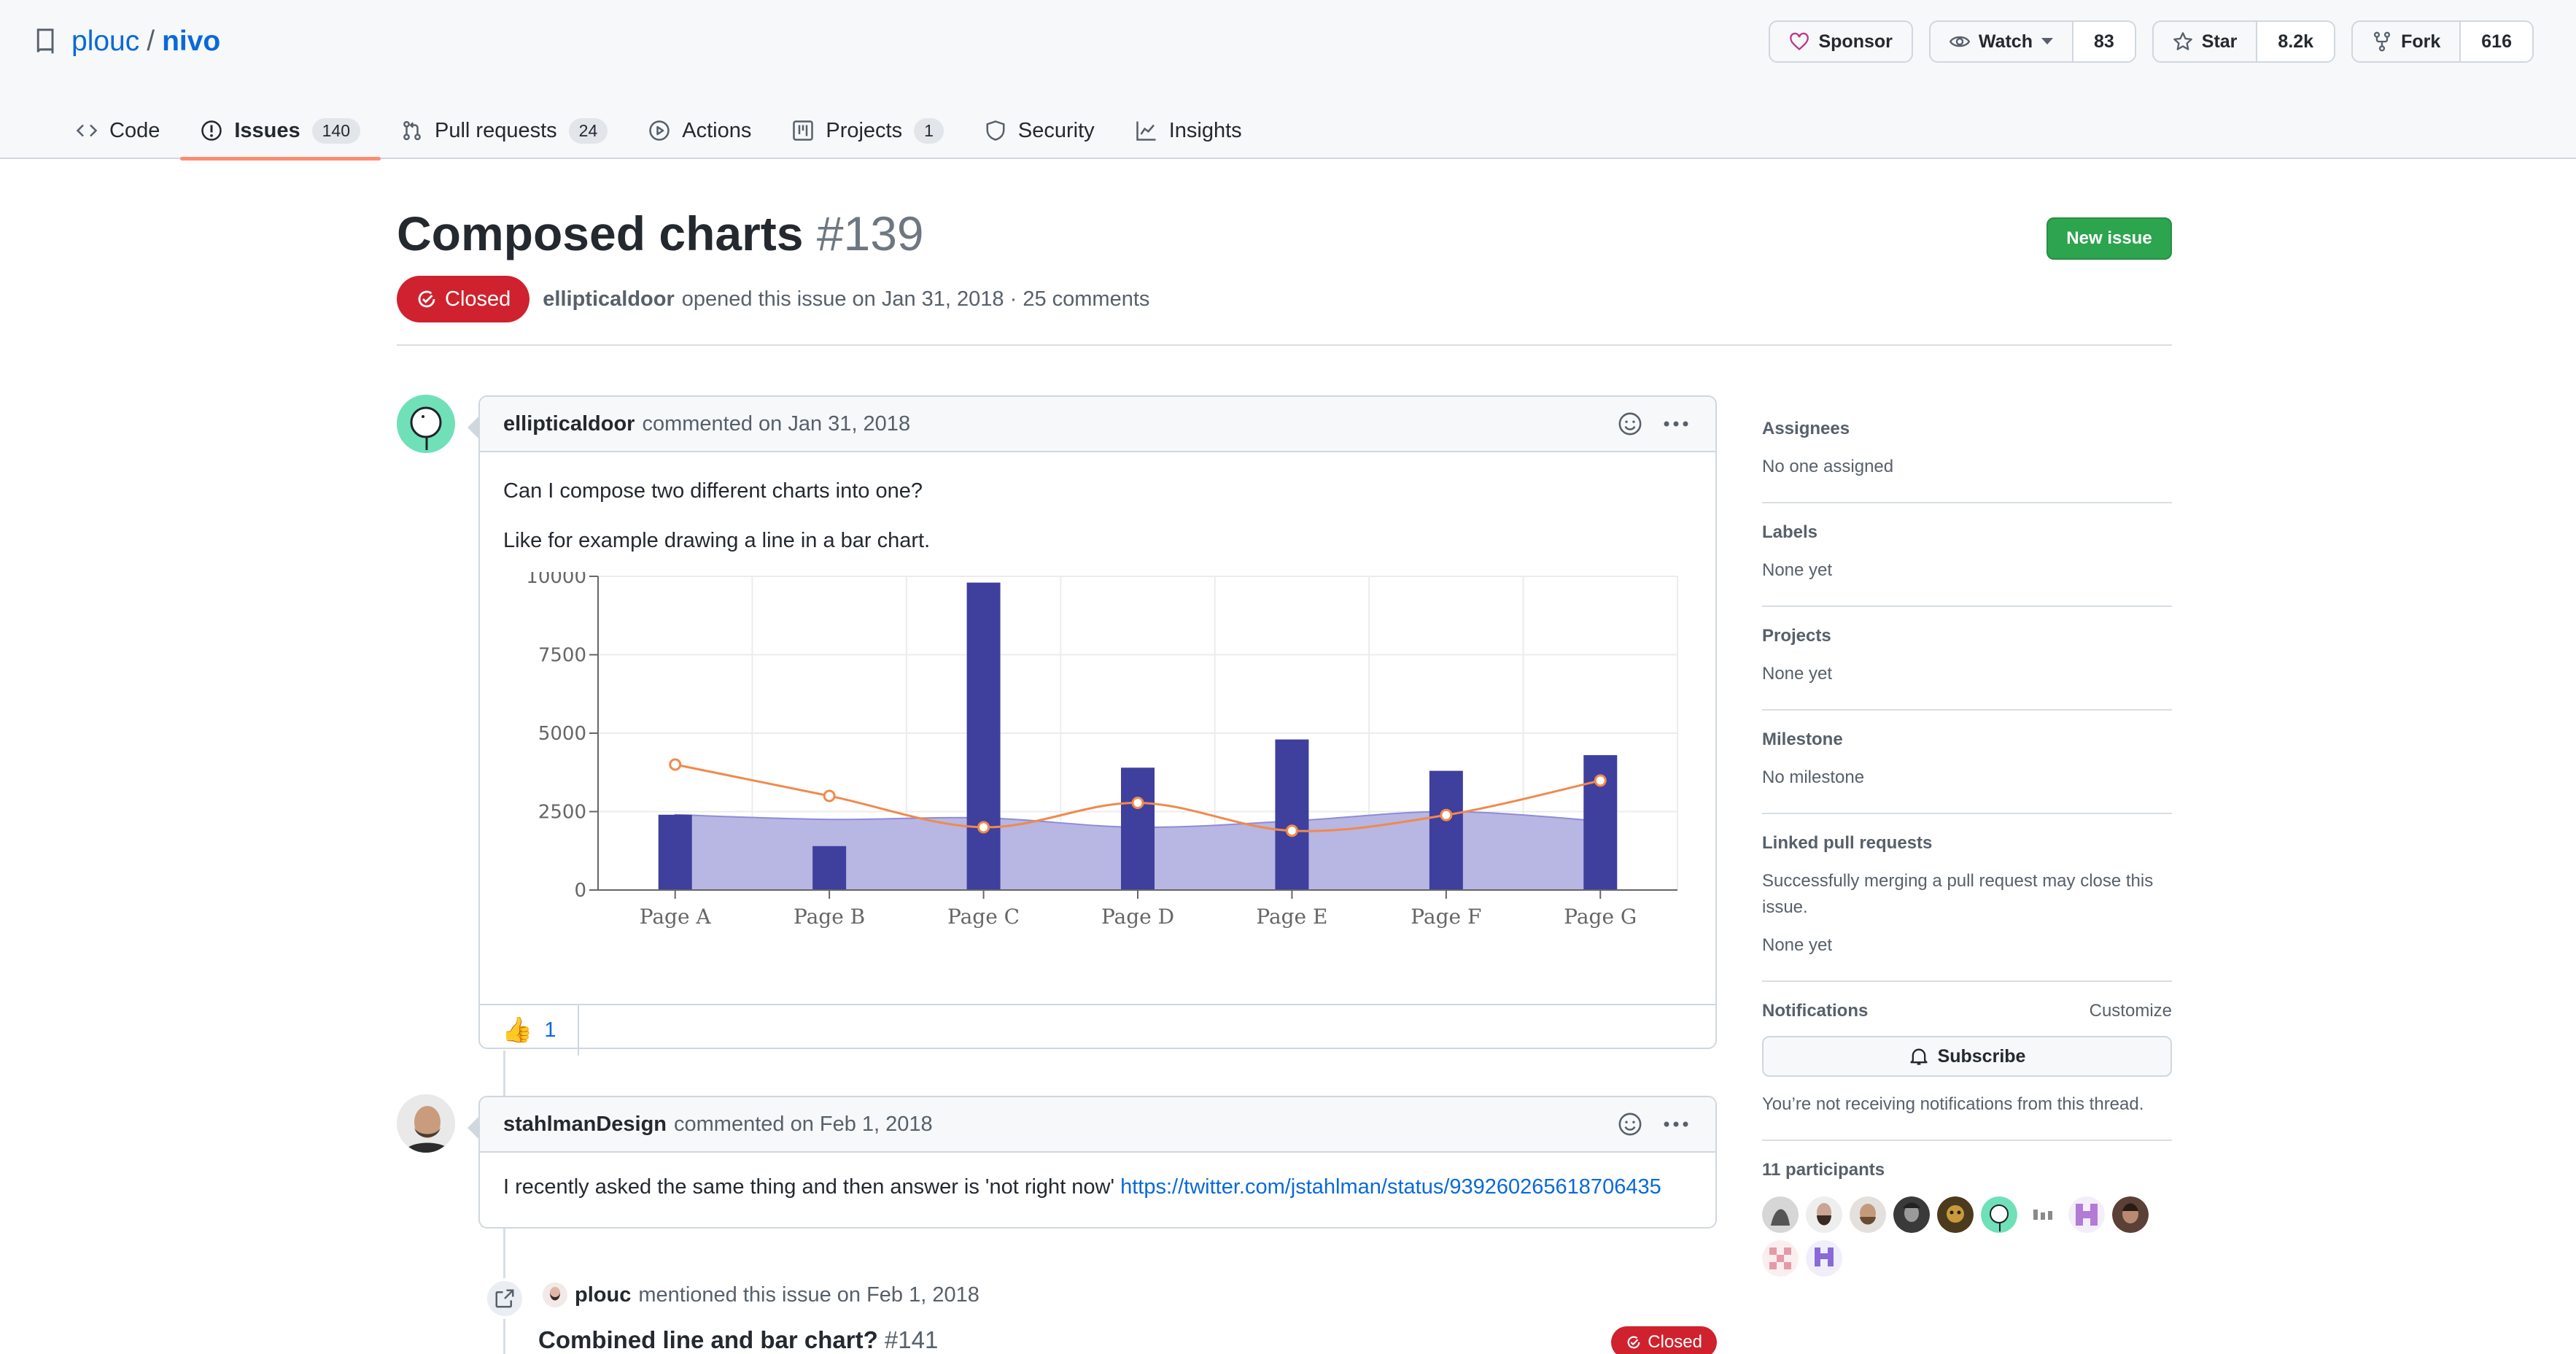 This screenshot has width=2576, height=1354. I want to click on repo-title: plouc / nivo, so click(128, 41).